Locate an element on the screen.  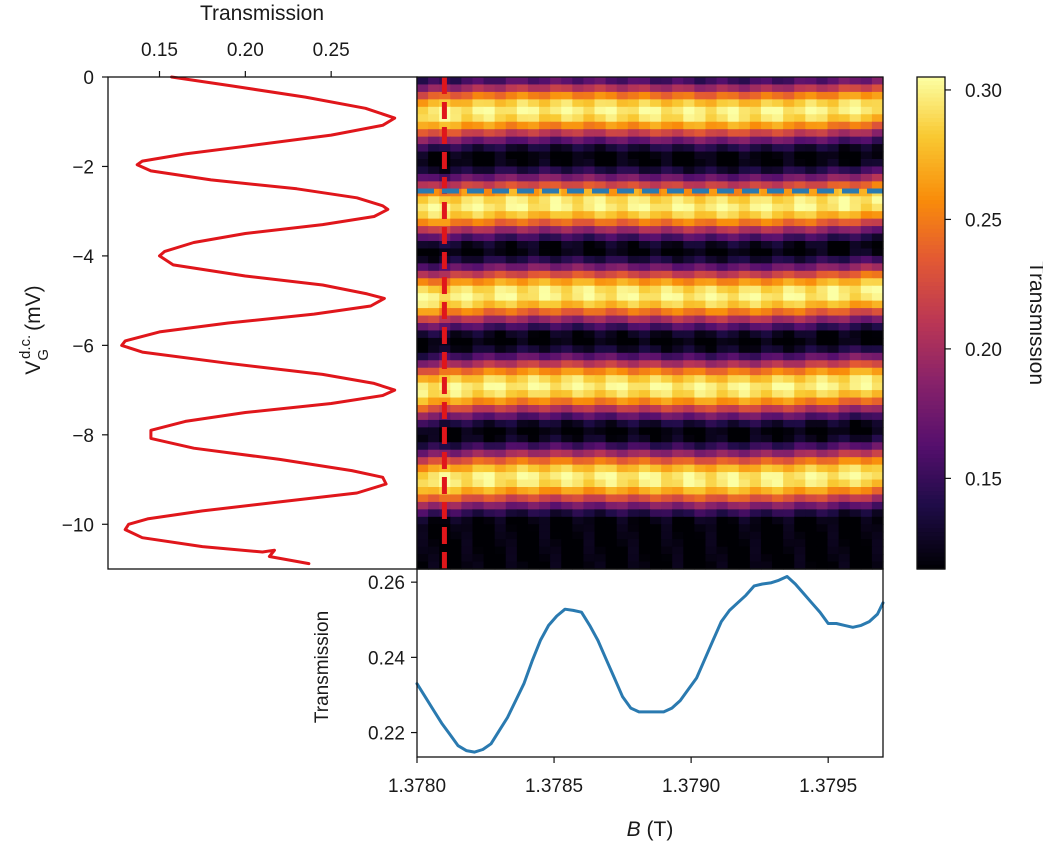
colorbar-tick-label: 0.15 is located at coordinates (983, 479).